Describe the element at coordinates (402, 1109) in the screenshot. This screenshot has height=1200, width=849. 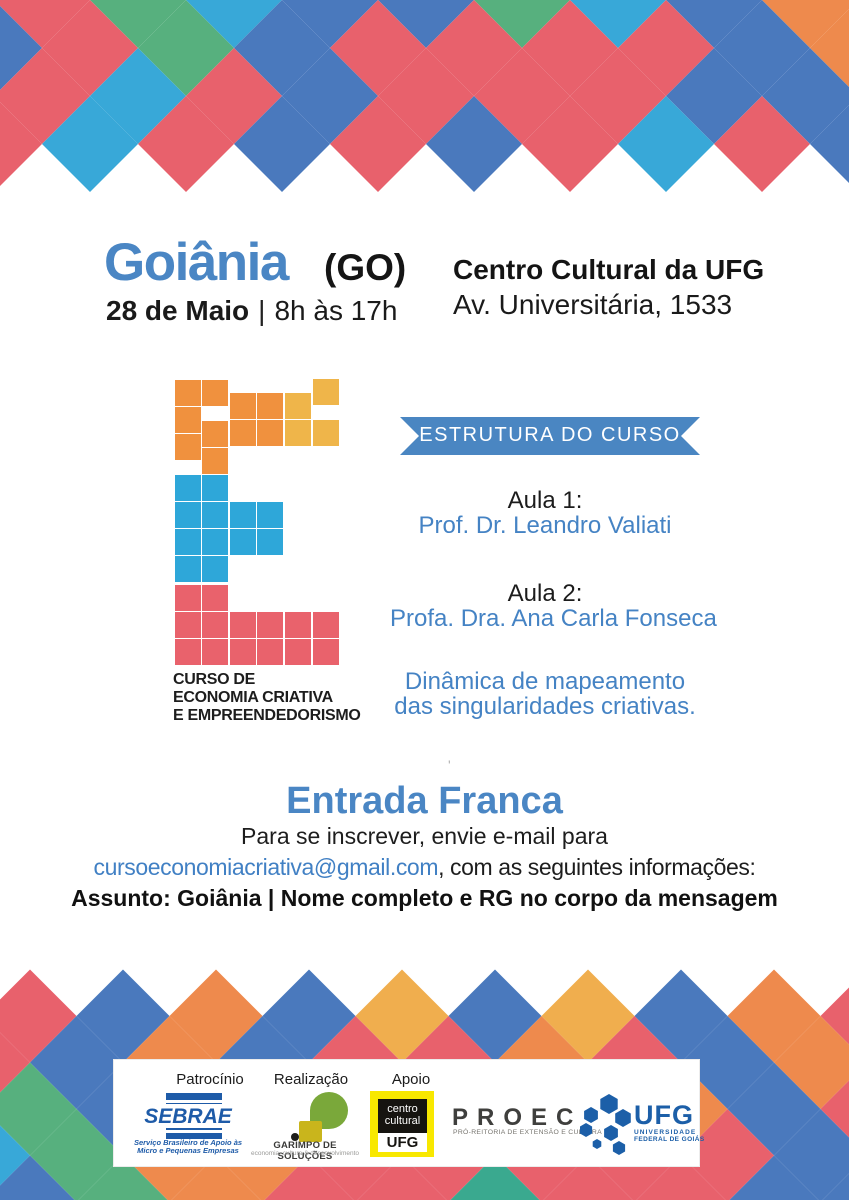
I see `centro-cultural-line-1: centro` at that location.